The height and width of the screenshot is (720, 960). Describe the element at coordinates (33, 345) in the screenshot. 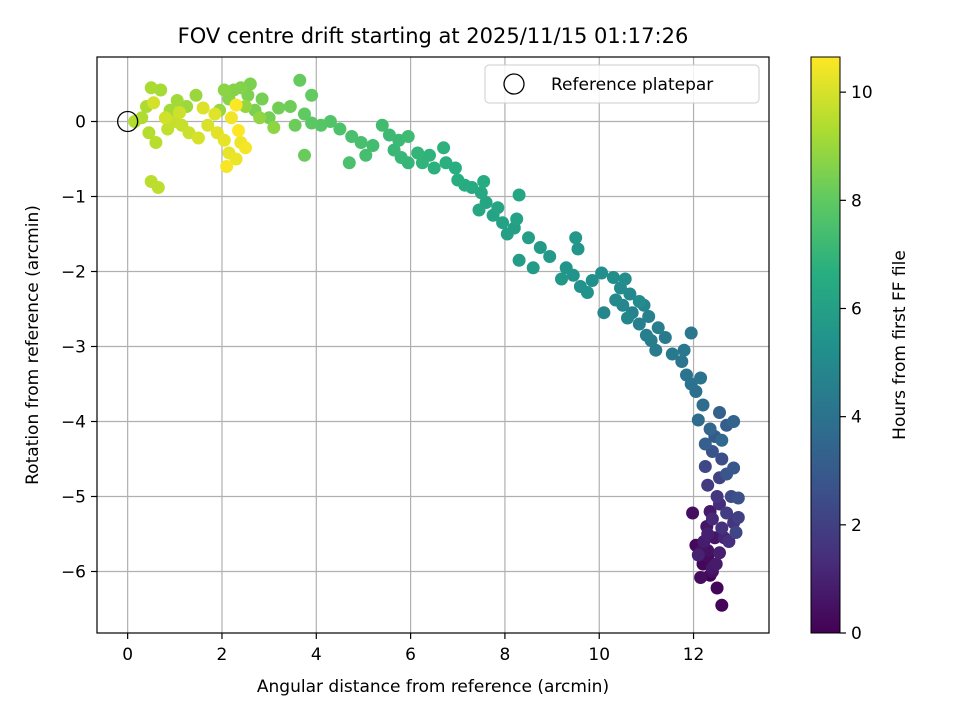

I see `y-axis-label: Rotation from reference (arcmin)` at that location.